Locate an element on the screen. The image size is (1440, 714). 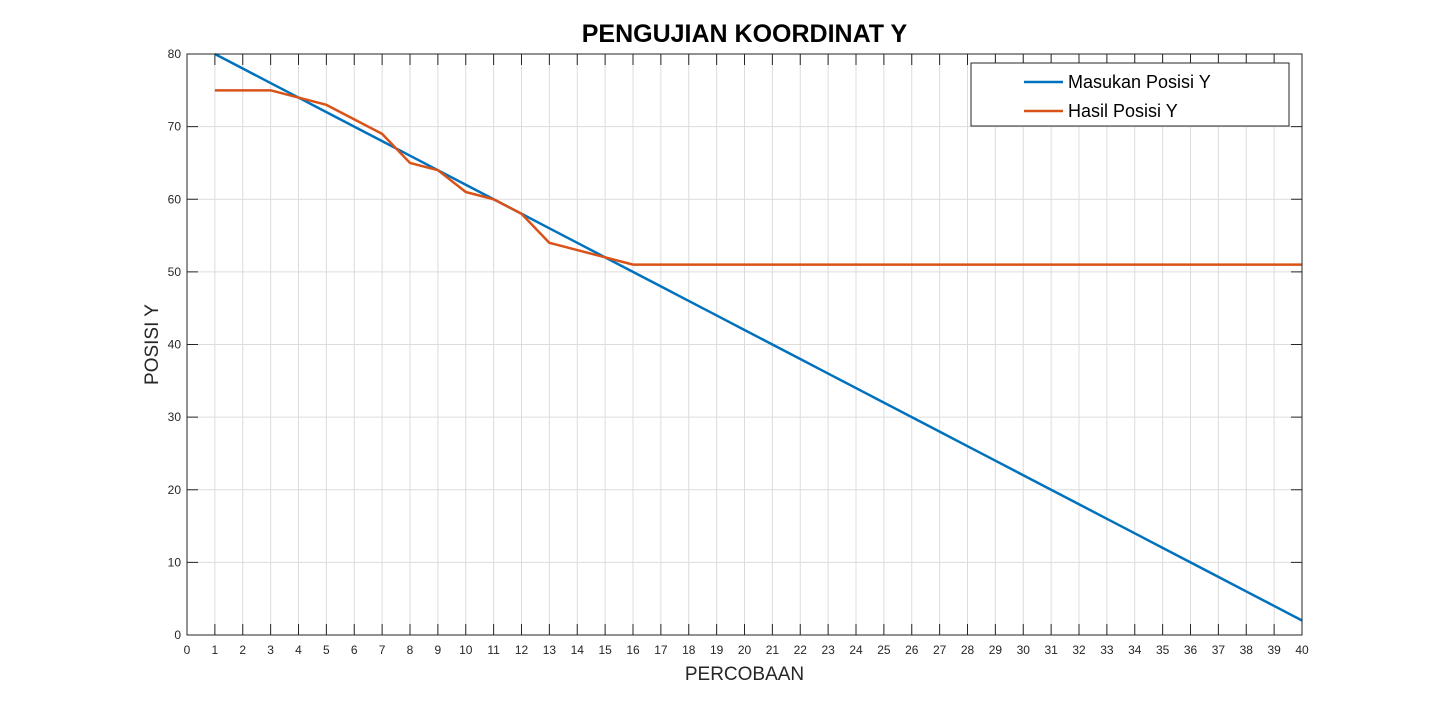
x-tick-label: 12 is located at coordinates (522, 650).